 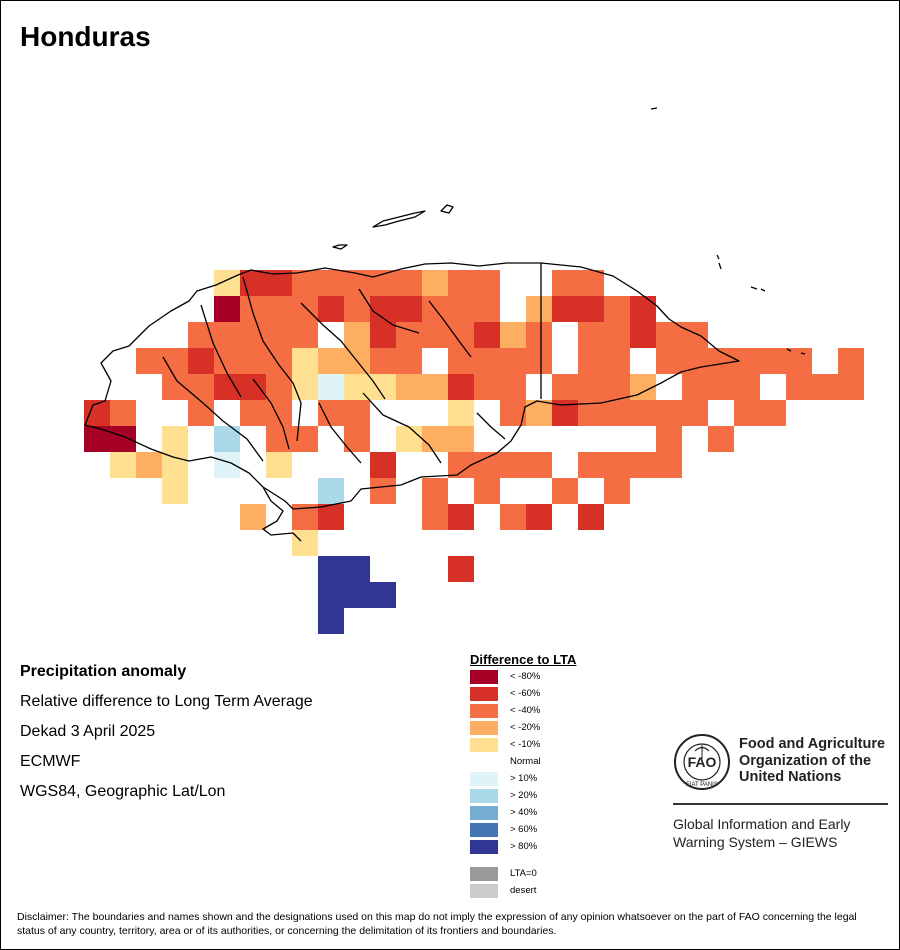 What do you see at coordinates (523, 890) in the screenshot?
I see `legend-label: desert` at bounding box center [523, 890].